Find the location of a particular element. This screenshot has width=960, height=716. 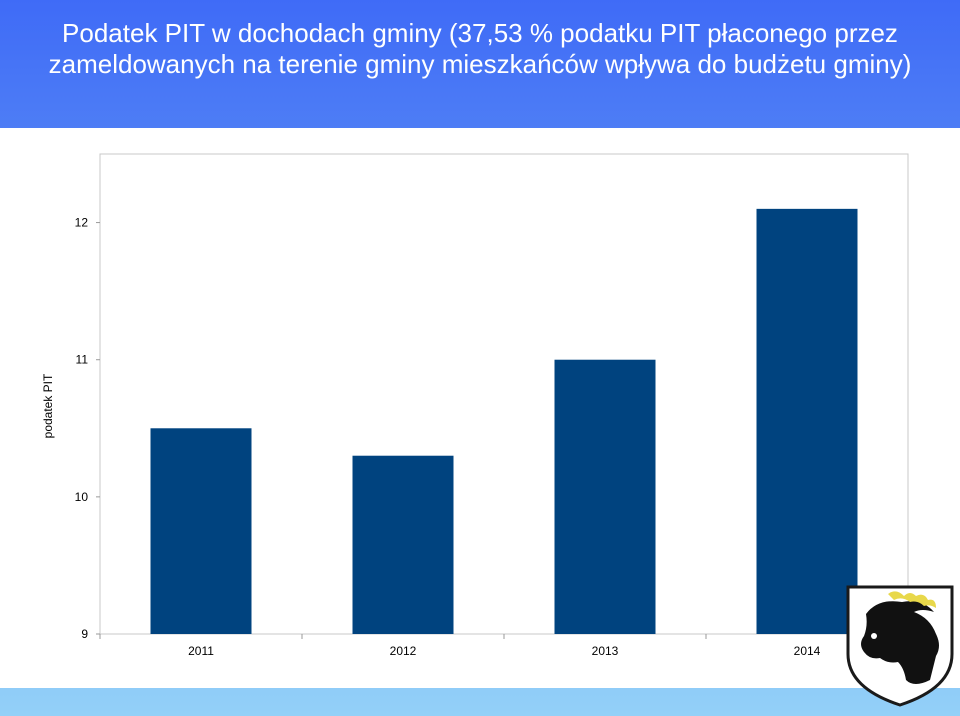

x-tick-label: 2011 is located at coordinates (201, 651).